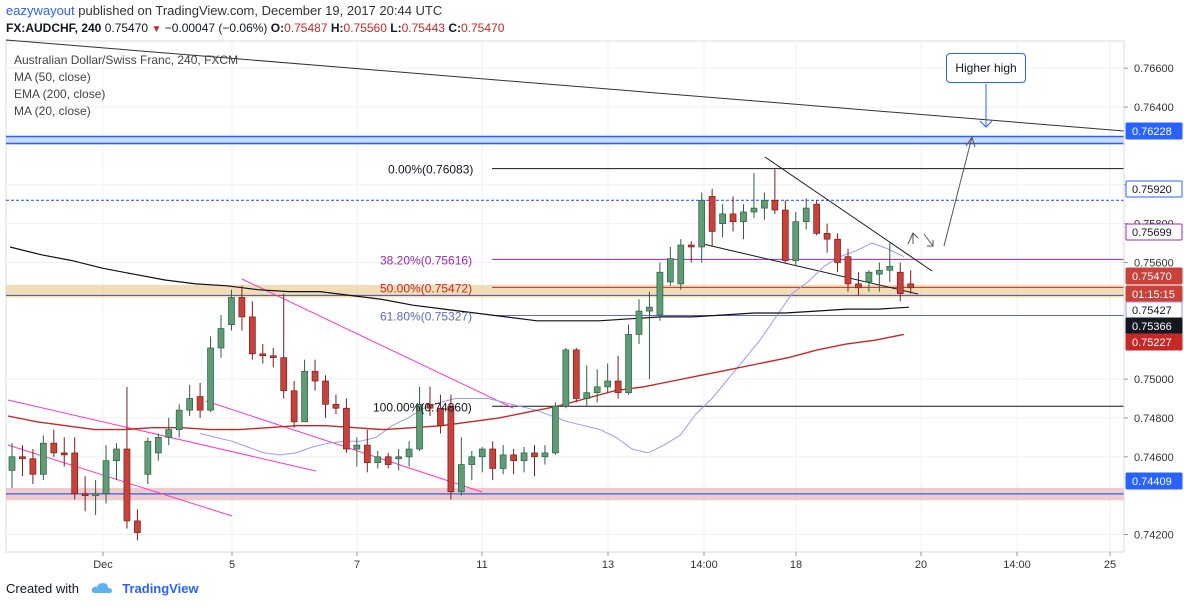 Image resolution: width=1184 pixels, height=607 pixels. Describe the element at coordinates (1154, 419) in the screenshot. I see `y-tick-label: 0.74800` at that location.